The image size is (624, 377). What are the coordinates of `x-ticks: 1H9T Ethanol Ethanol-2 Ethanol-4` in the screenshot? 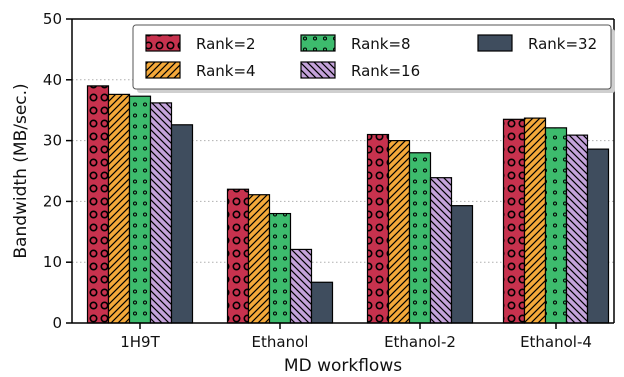 It's located at (356, 337).